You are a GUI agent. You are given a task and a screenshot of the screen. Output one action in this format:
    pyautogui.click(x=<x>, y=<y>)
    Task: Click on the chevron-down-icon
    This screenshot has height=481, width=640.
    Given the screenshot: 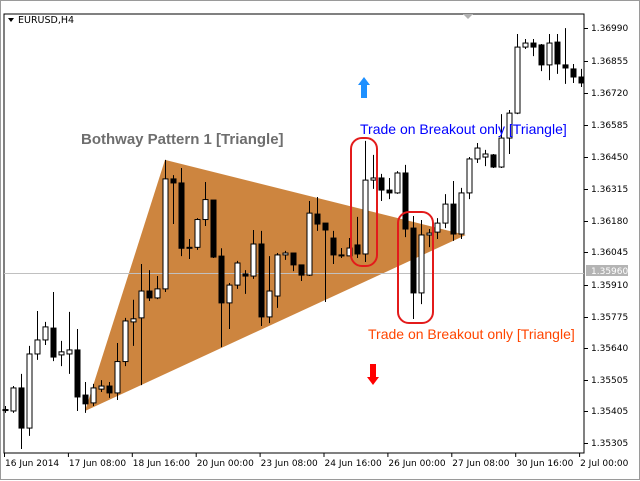 What is the action you would take?
    pyautogui.click(x=11, y=20)
    